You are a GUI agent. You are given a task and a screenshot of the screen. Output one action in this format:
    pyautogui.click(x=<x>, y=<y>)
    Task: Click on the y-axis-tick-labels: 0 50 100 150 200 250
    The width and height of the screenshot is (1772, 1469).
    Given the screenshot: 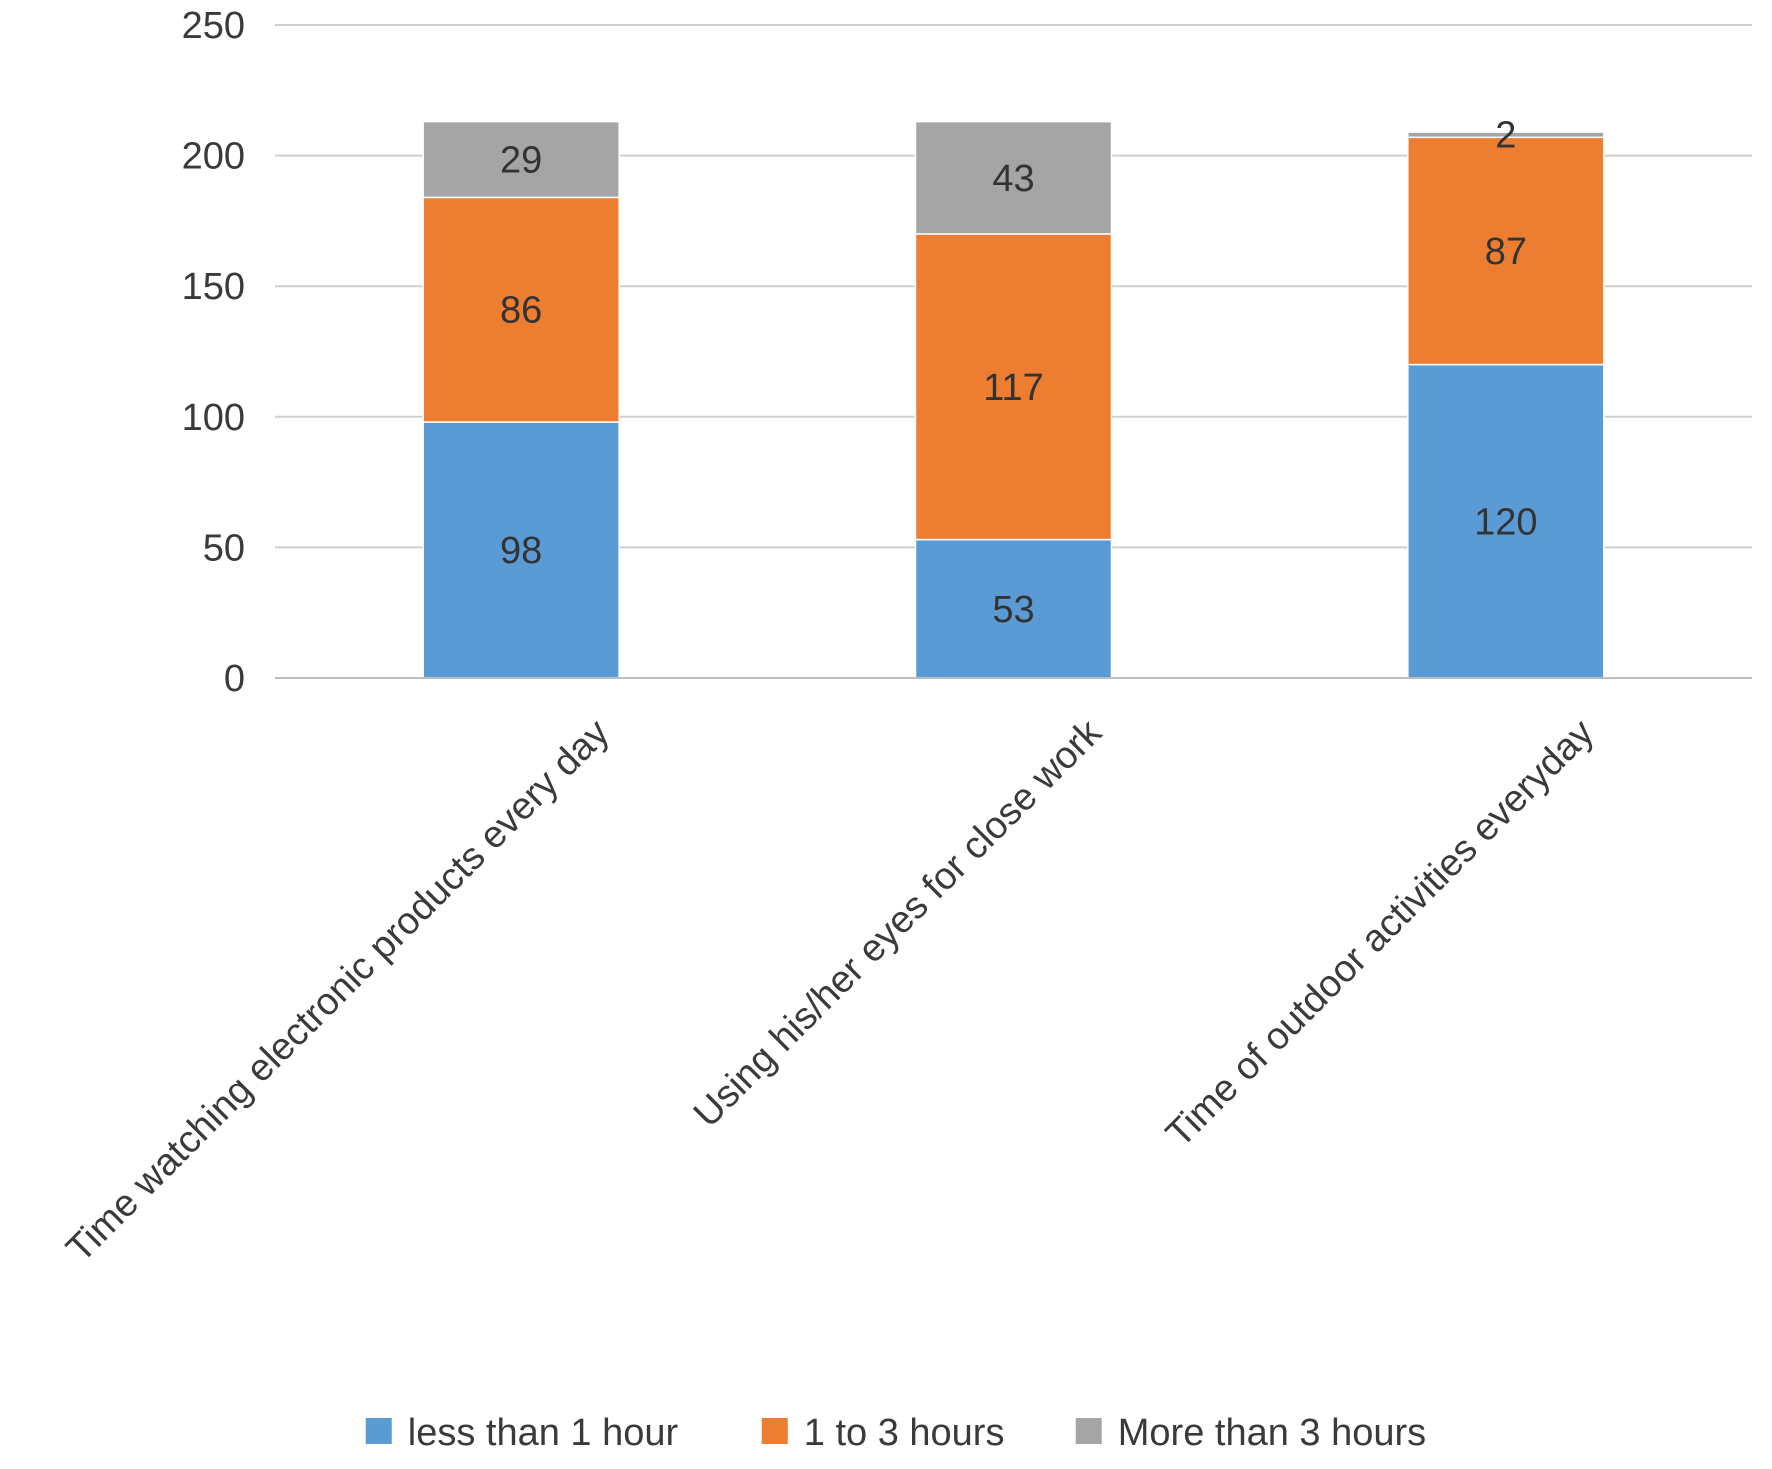 What is the action you would take?
    pyautogui.click(x=213, y=352)
    